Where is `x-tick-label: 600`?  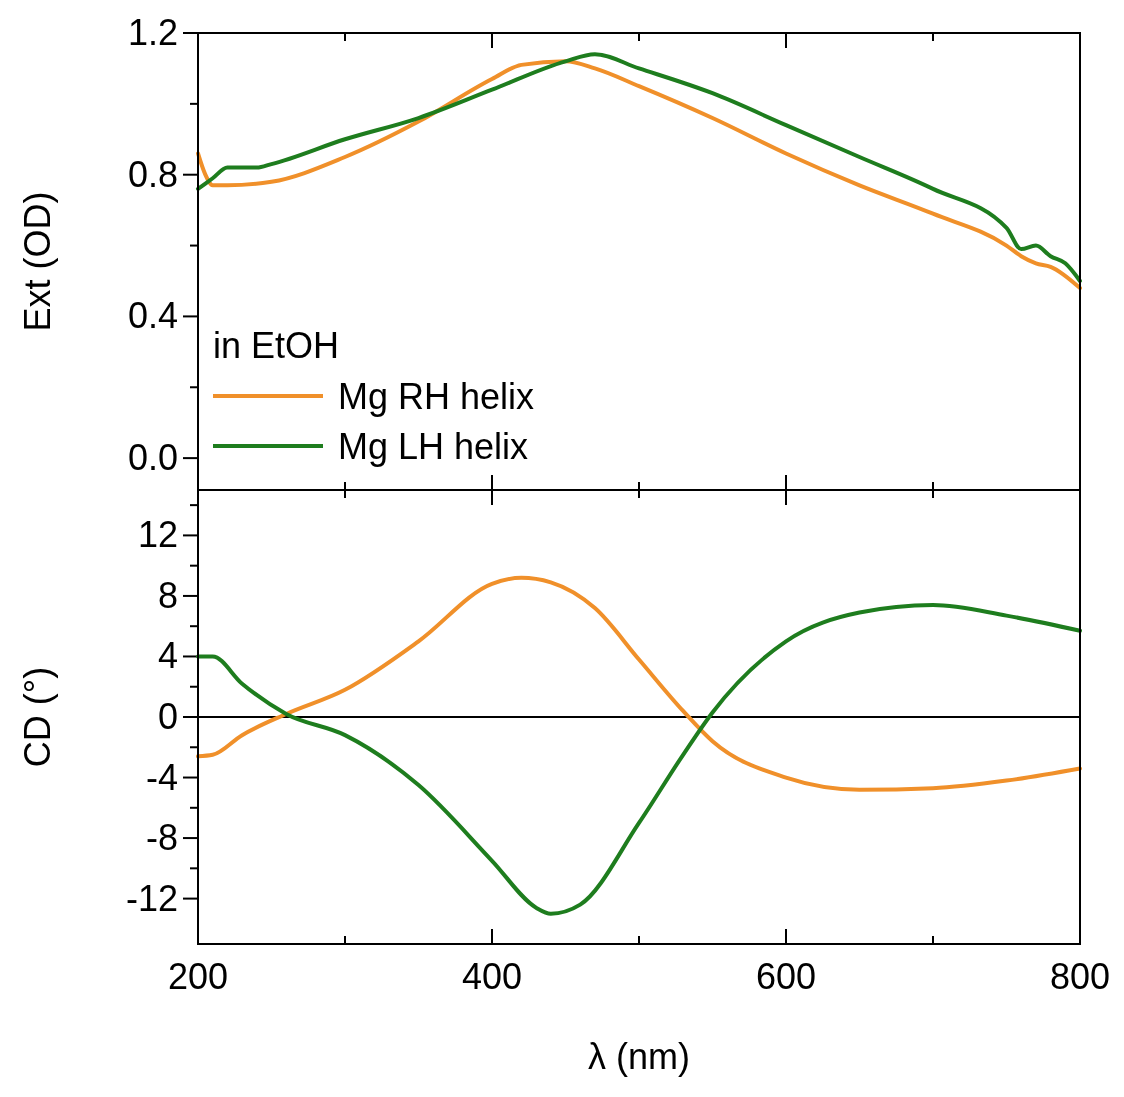
x-tick-label: 600 is located at coordinates (786, 976).